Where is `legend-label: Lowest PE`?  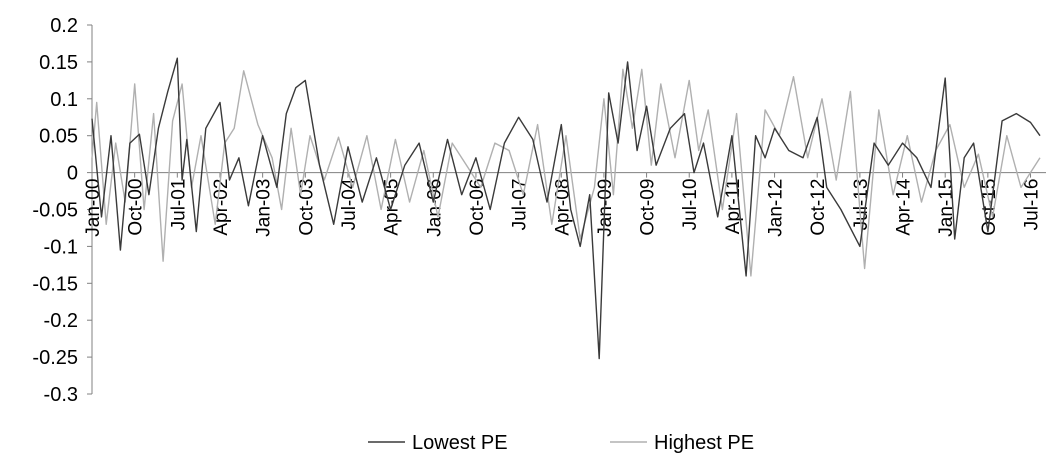
legend-label: Lowest PE is located at coordinates (460, 443).